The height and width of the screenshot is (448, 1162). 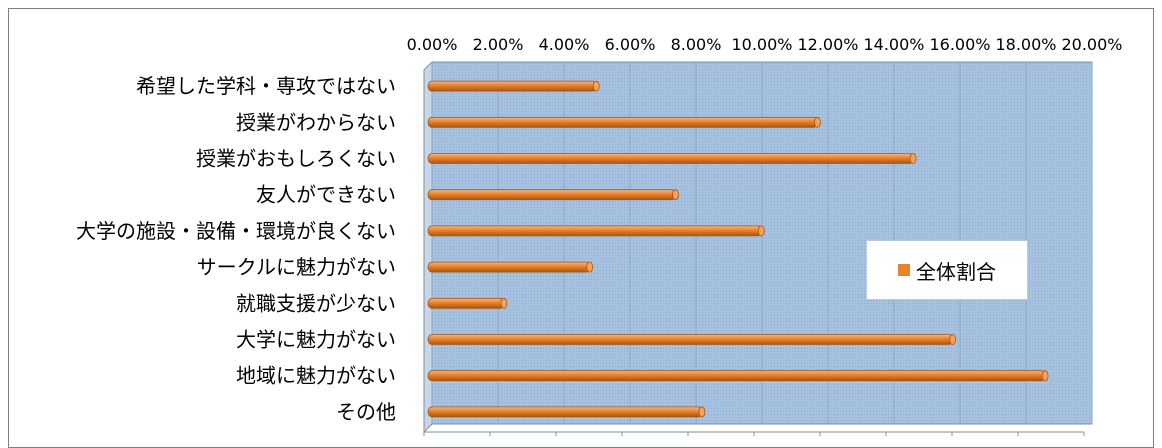 What do you see at coordinates (904, 270) in the screenshot?
I see `legend-swatch` at bounding box center [904, 270].